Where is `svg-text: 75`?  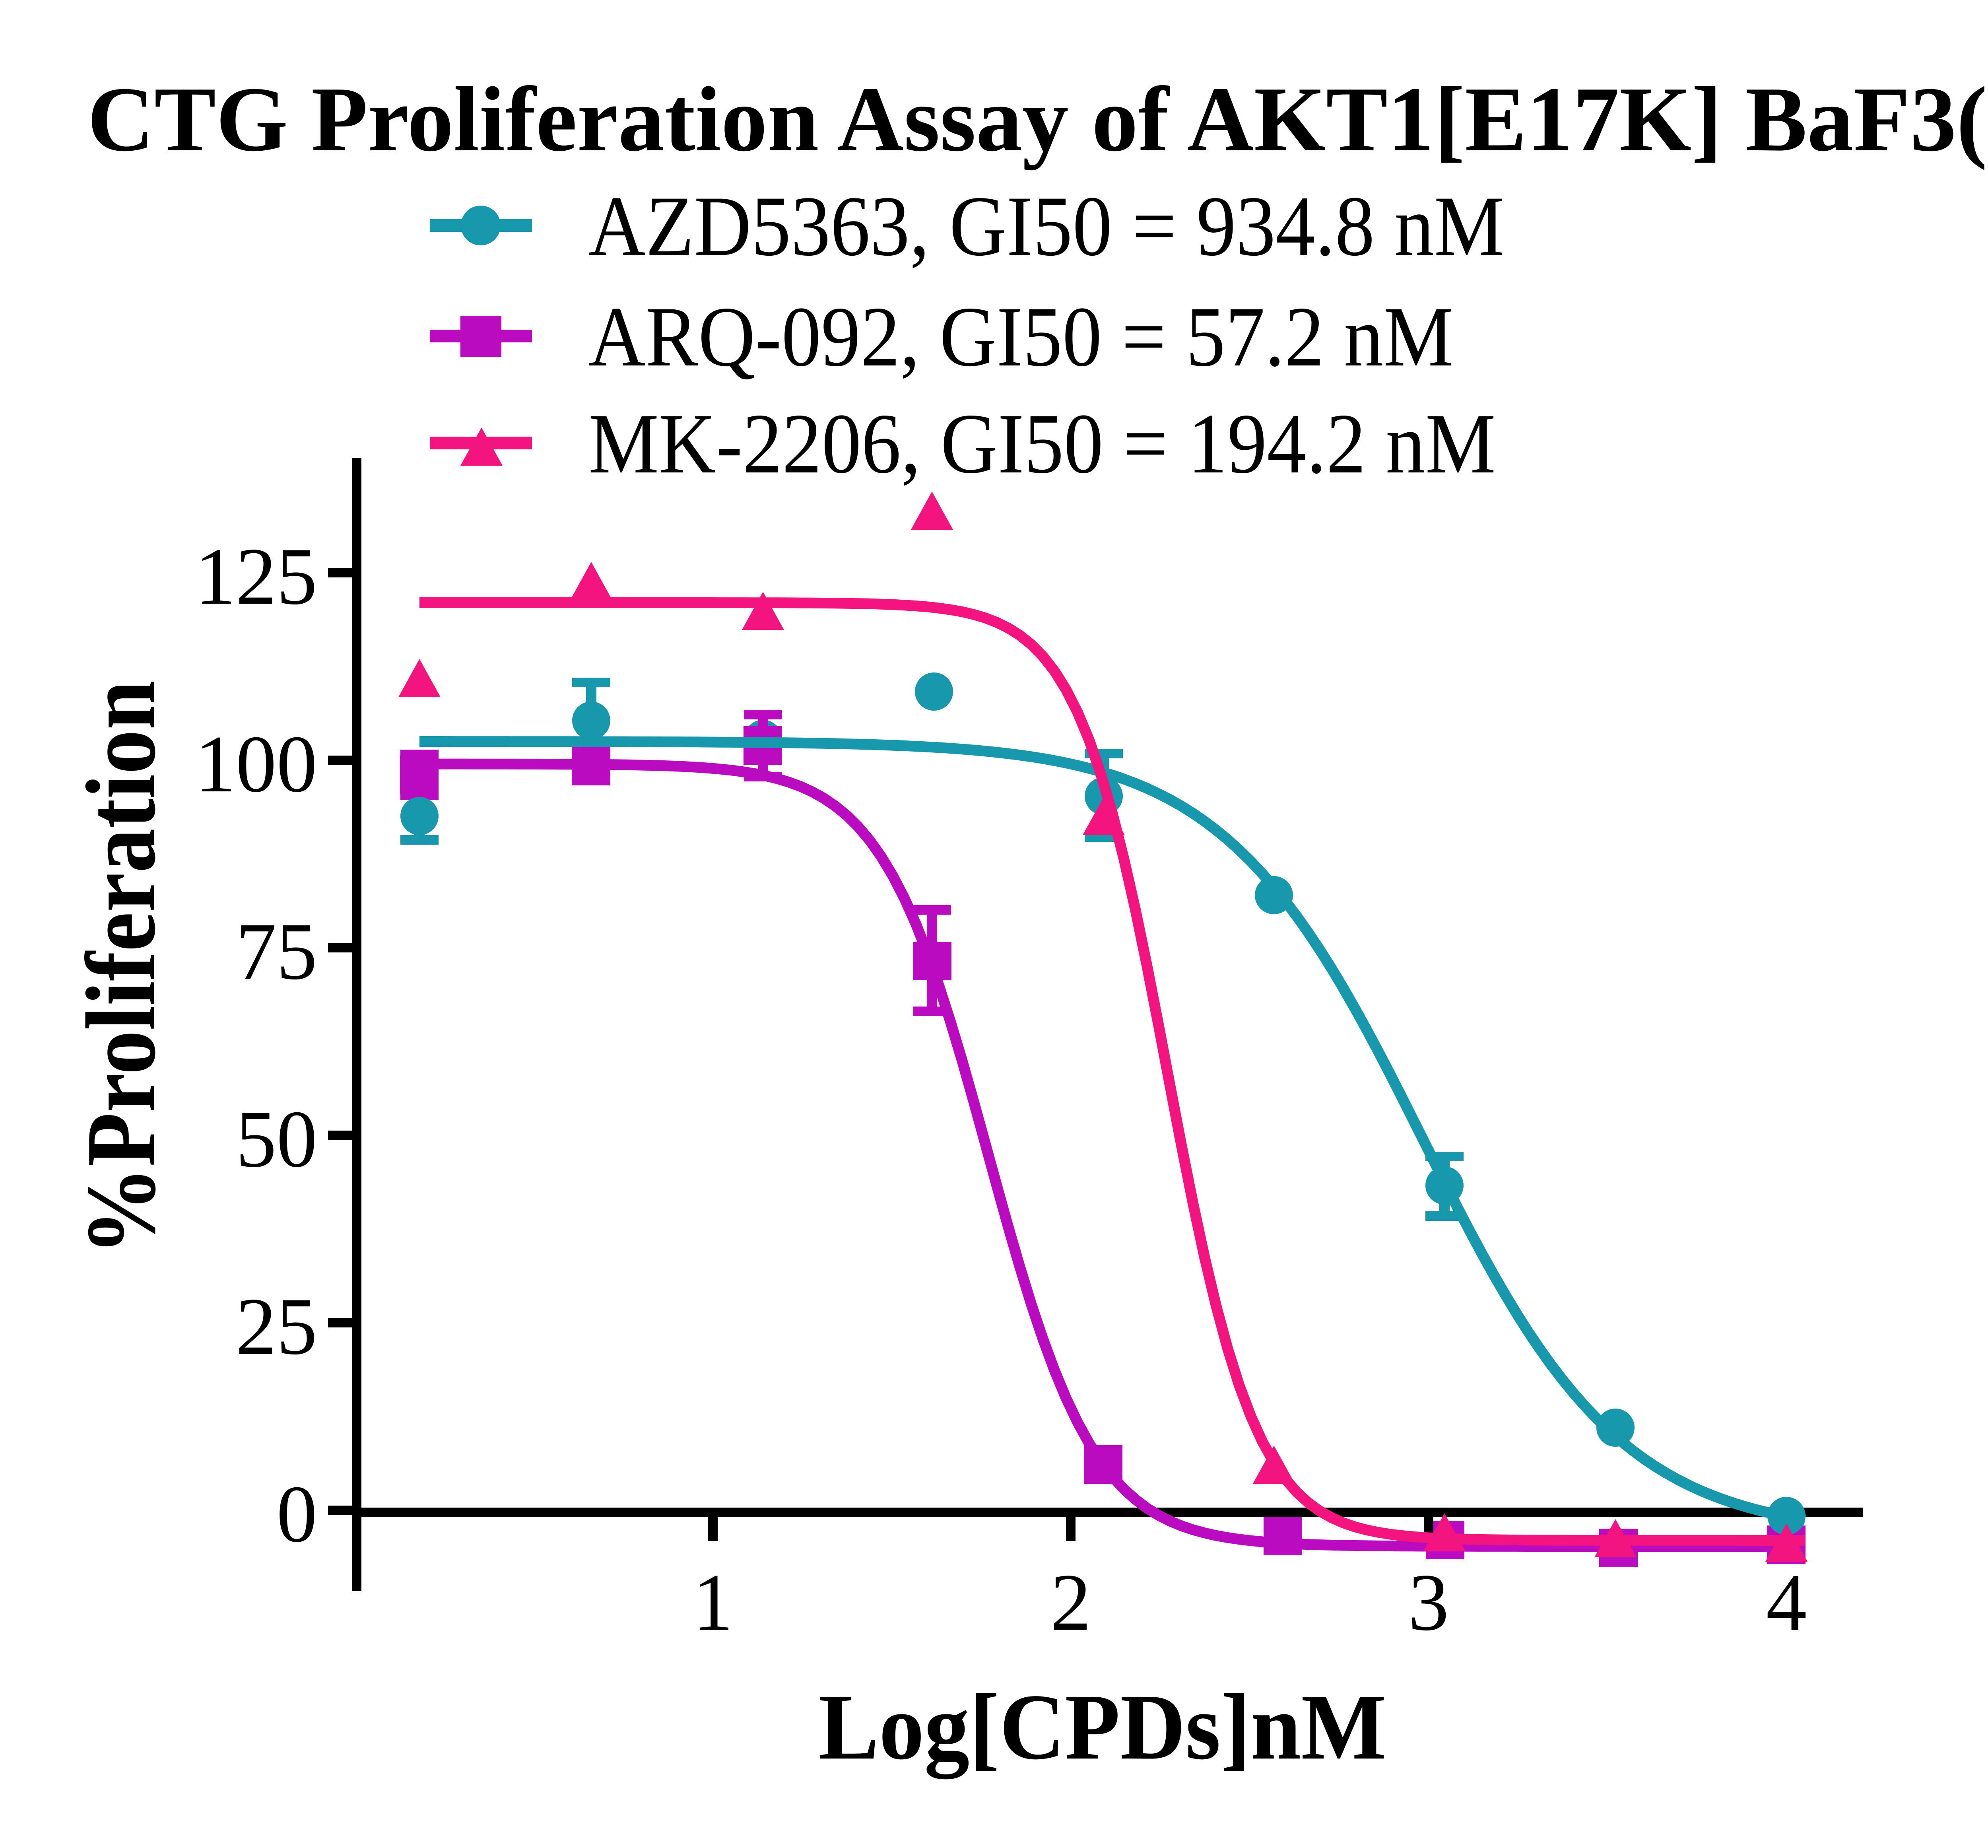 svg-text: 75 is located at coordinates (276, 951).